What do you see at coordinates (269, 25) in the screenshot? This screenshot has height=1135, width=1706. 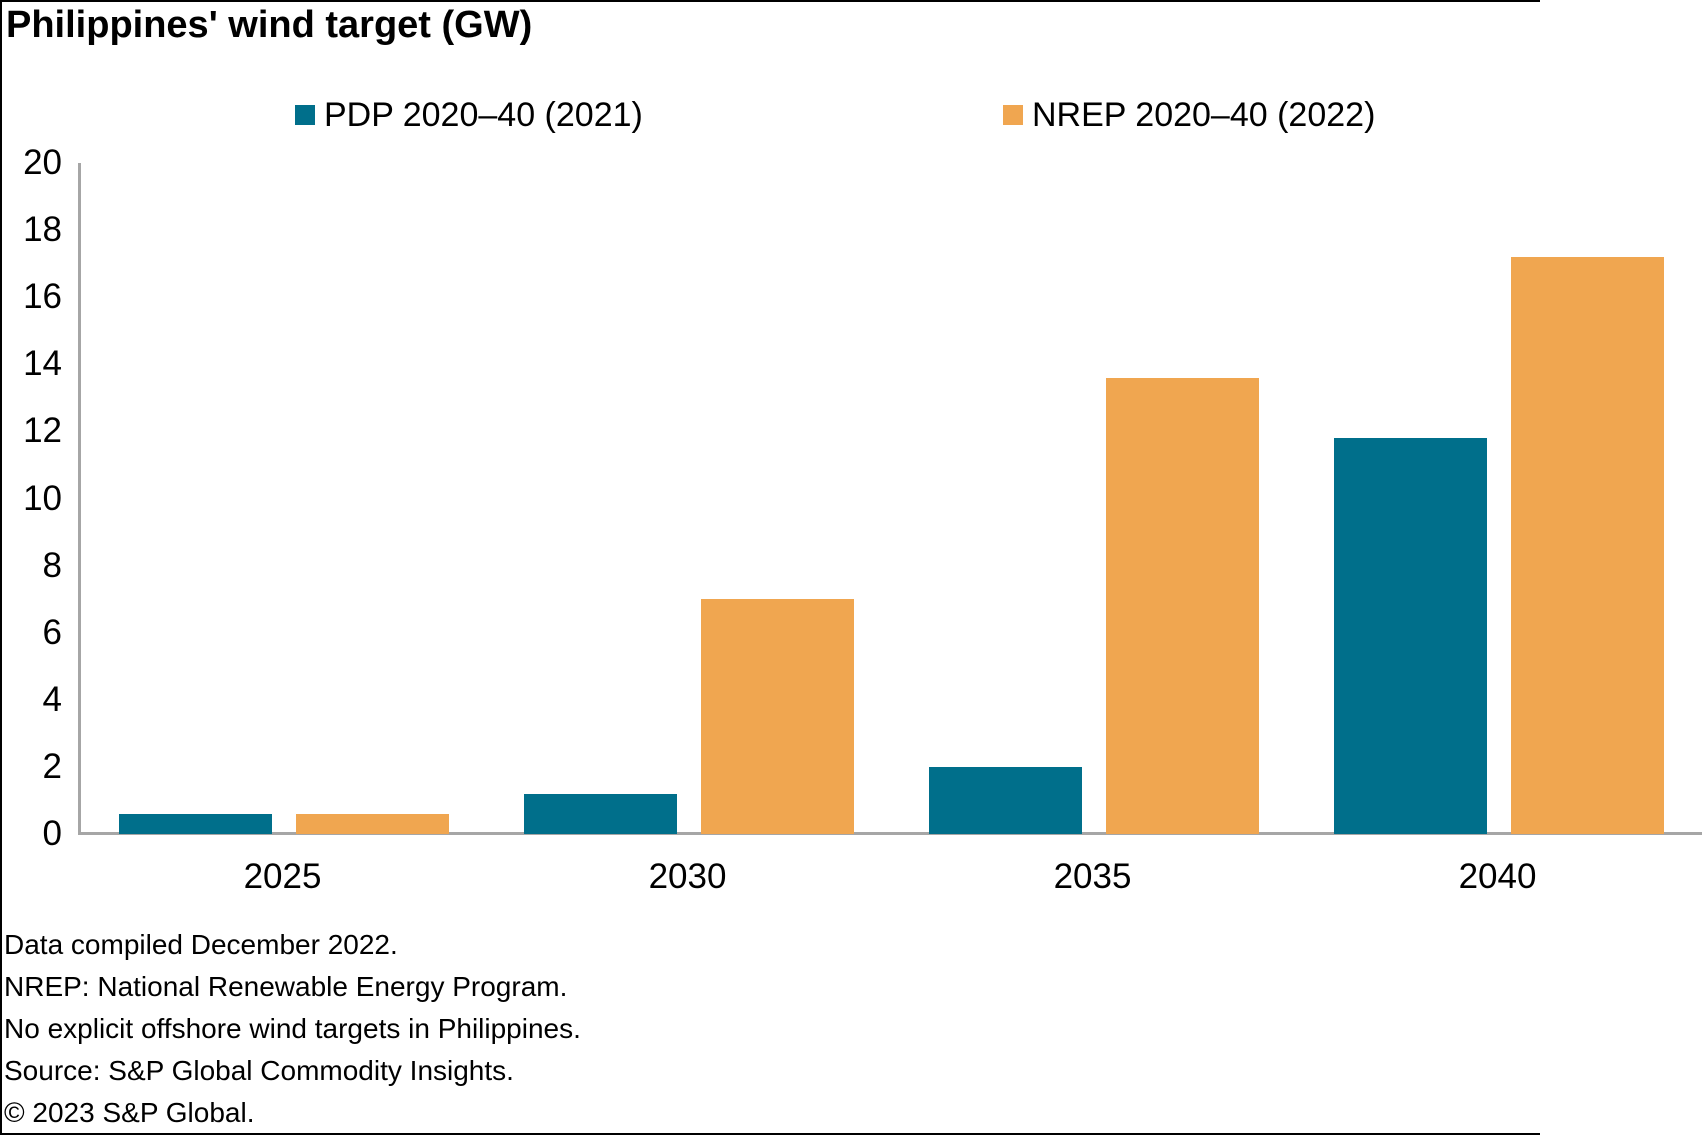 I see `chart-title: Philippines' wind target (GW)` at bounding box center [269, 25].